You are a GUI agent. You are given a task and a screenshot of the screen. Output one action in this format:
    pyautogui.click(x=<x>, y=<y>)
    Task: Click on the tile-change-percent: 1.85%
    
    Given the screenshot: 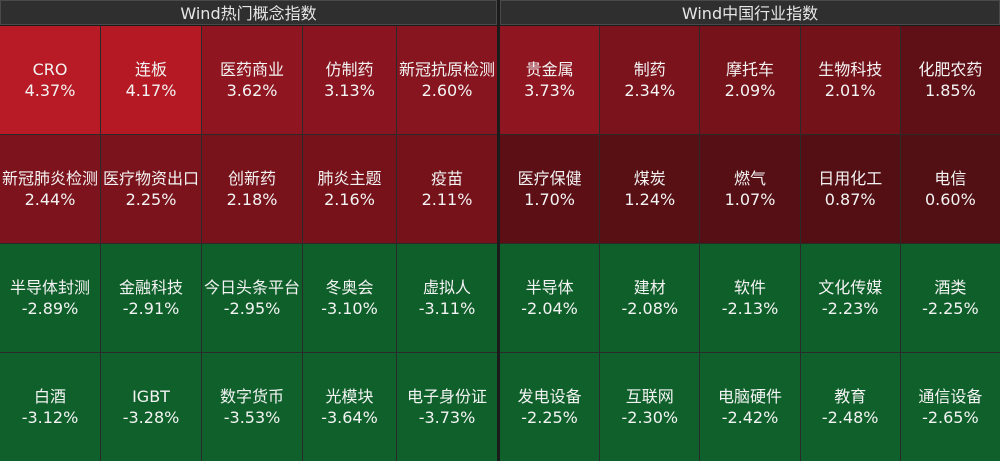 What is the action you would take?
    pyautogui.click(x=950, y=90)
    